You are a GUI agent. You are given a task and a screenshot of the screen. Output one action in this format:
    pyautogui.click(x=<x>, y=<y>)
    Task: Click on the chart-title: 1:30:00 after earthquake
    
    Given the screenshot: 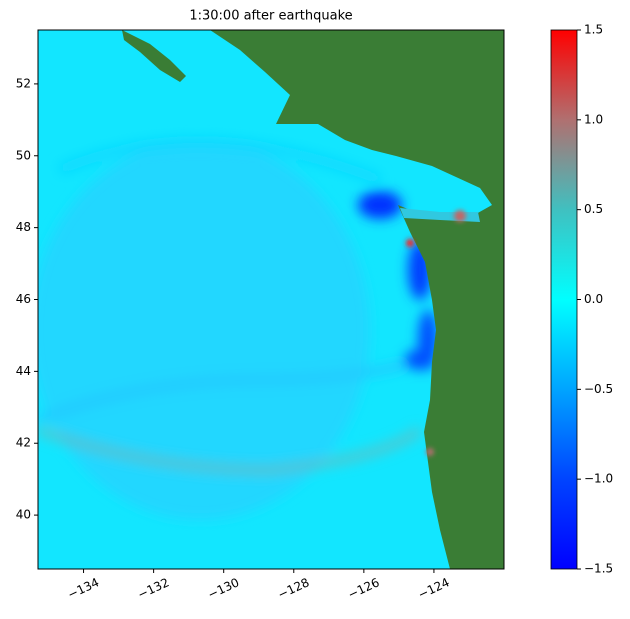 What is the action you would take?
    pyautogui.click(x=270, y=16)
    